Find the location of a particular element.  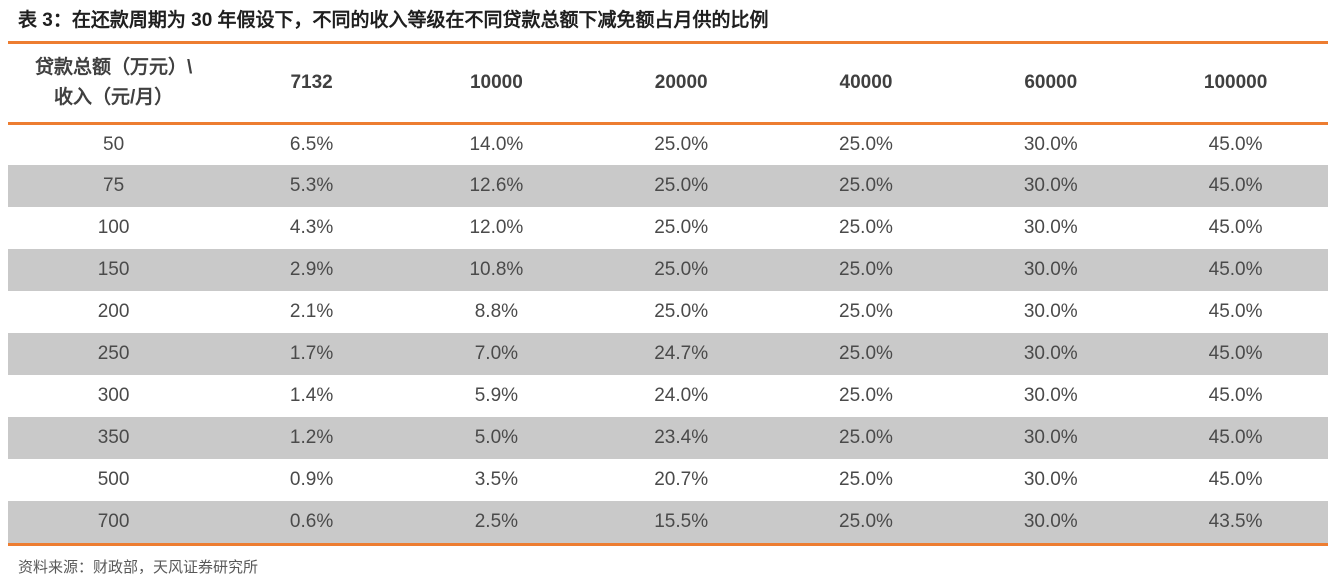

row-label: 500 is located at coordinates (113, 479).